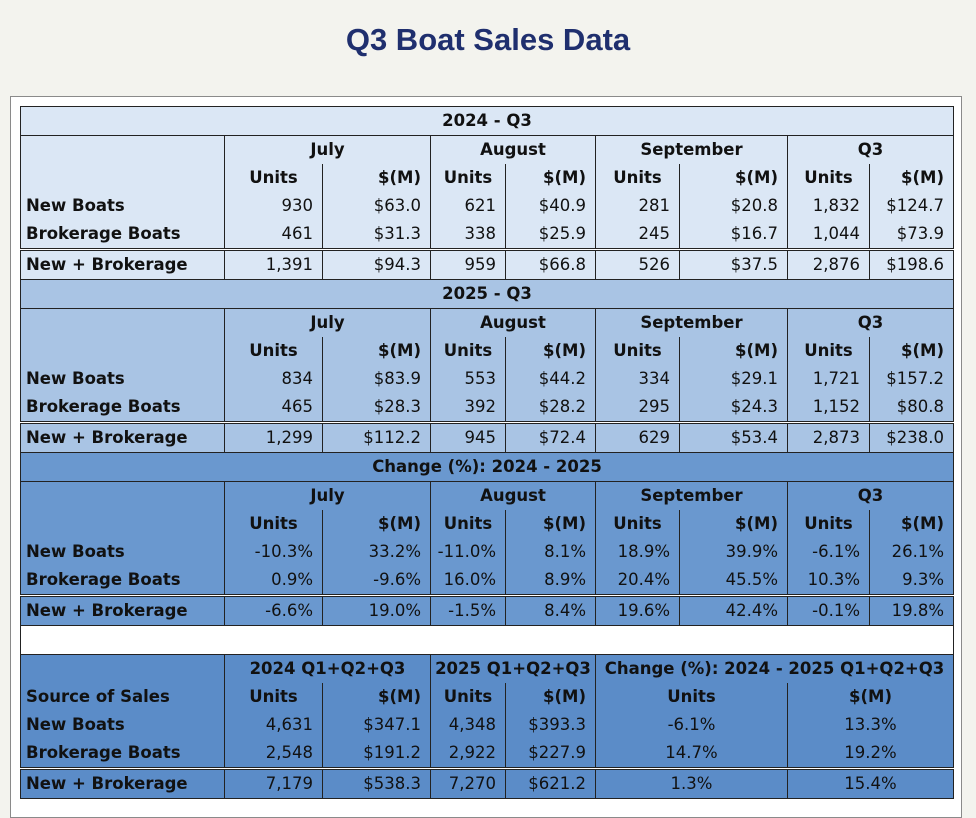 This screenshot has height=818, width=976. Describe the element at coordinates (550, 552) in the screenshot. I see `value-cell: 8.1%` at that location.